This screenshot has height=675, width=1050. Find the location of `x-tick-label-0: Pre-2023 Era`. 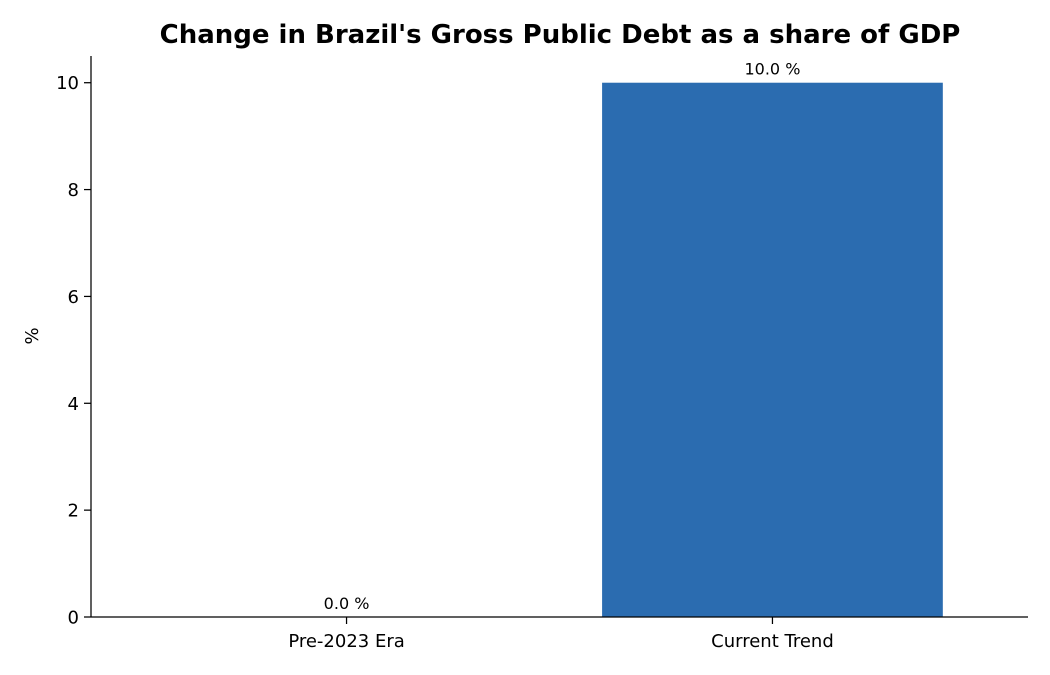

x-tick-label-0: Pre-2023 Era is located at coordinates (346, 641).